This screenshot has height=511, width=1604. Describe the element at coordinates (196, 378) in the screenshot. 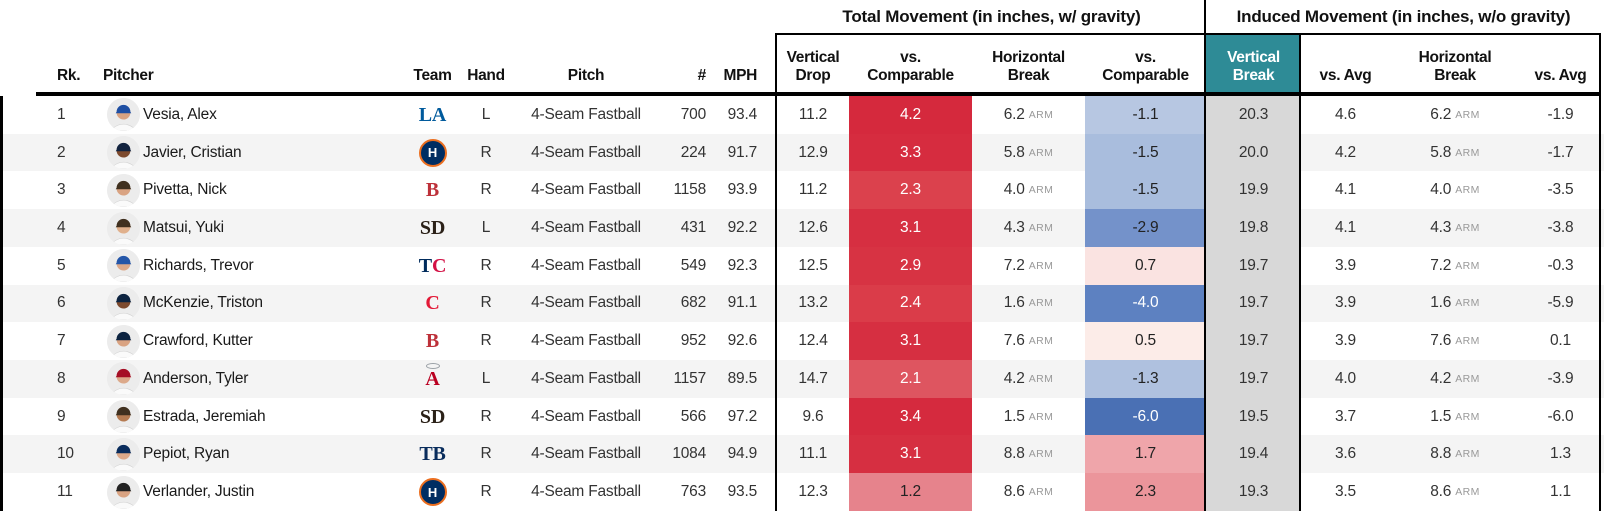

I see `pitcher-name: Anderson, Tyler` at that location.